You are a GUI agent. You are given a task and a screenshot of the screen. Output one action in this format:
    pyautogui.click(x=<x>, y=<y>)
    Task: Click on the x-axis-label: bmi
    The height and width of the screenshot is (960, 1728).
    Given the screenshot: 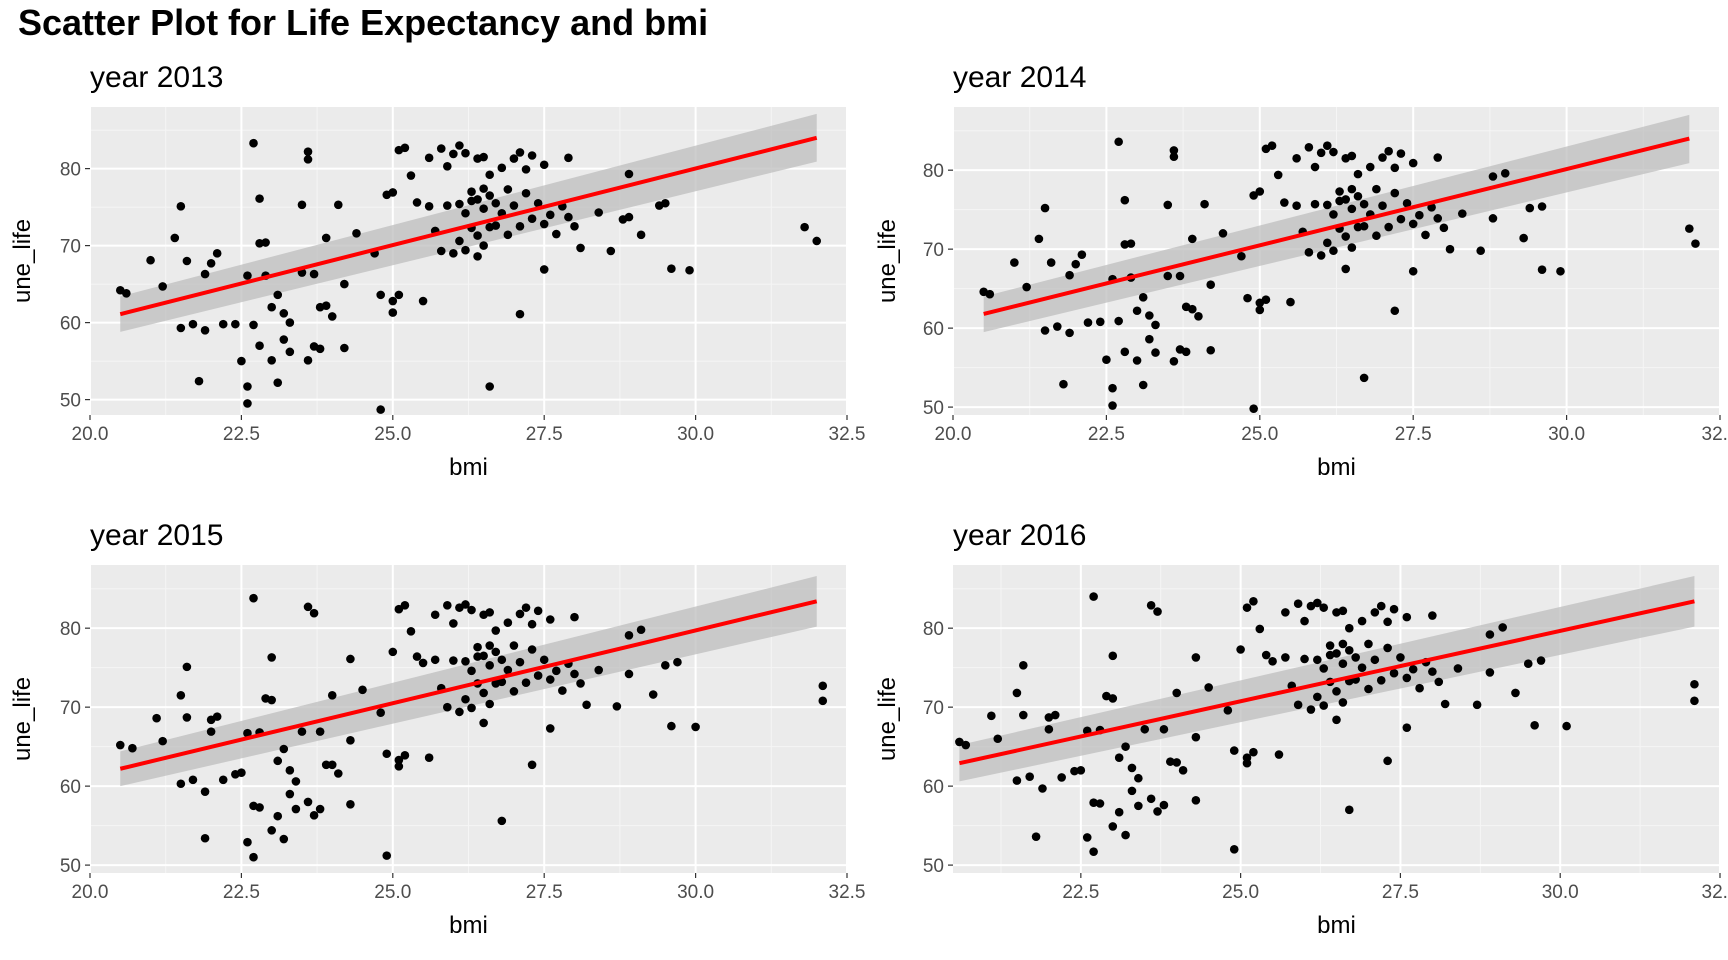 What is the action you would take?
    pyautogui.click(x=468, y=925)
    